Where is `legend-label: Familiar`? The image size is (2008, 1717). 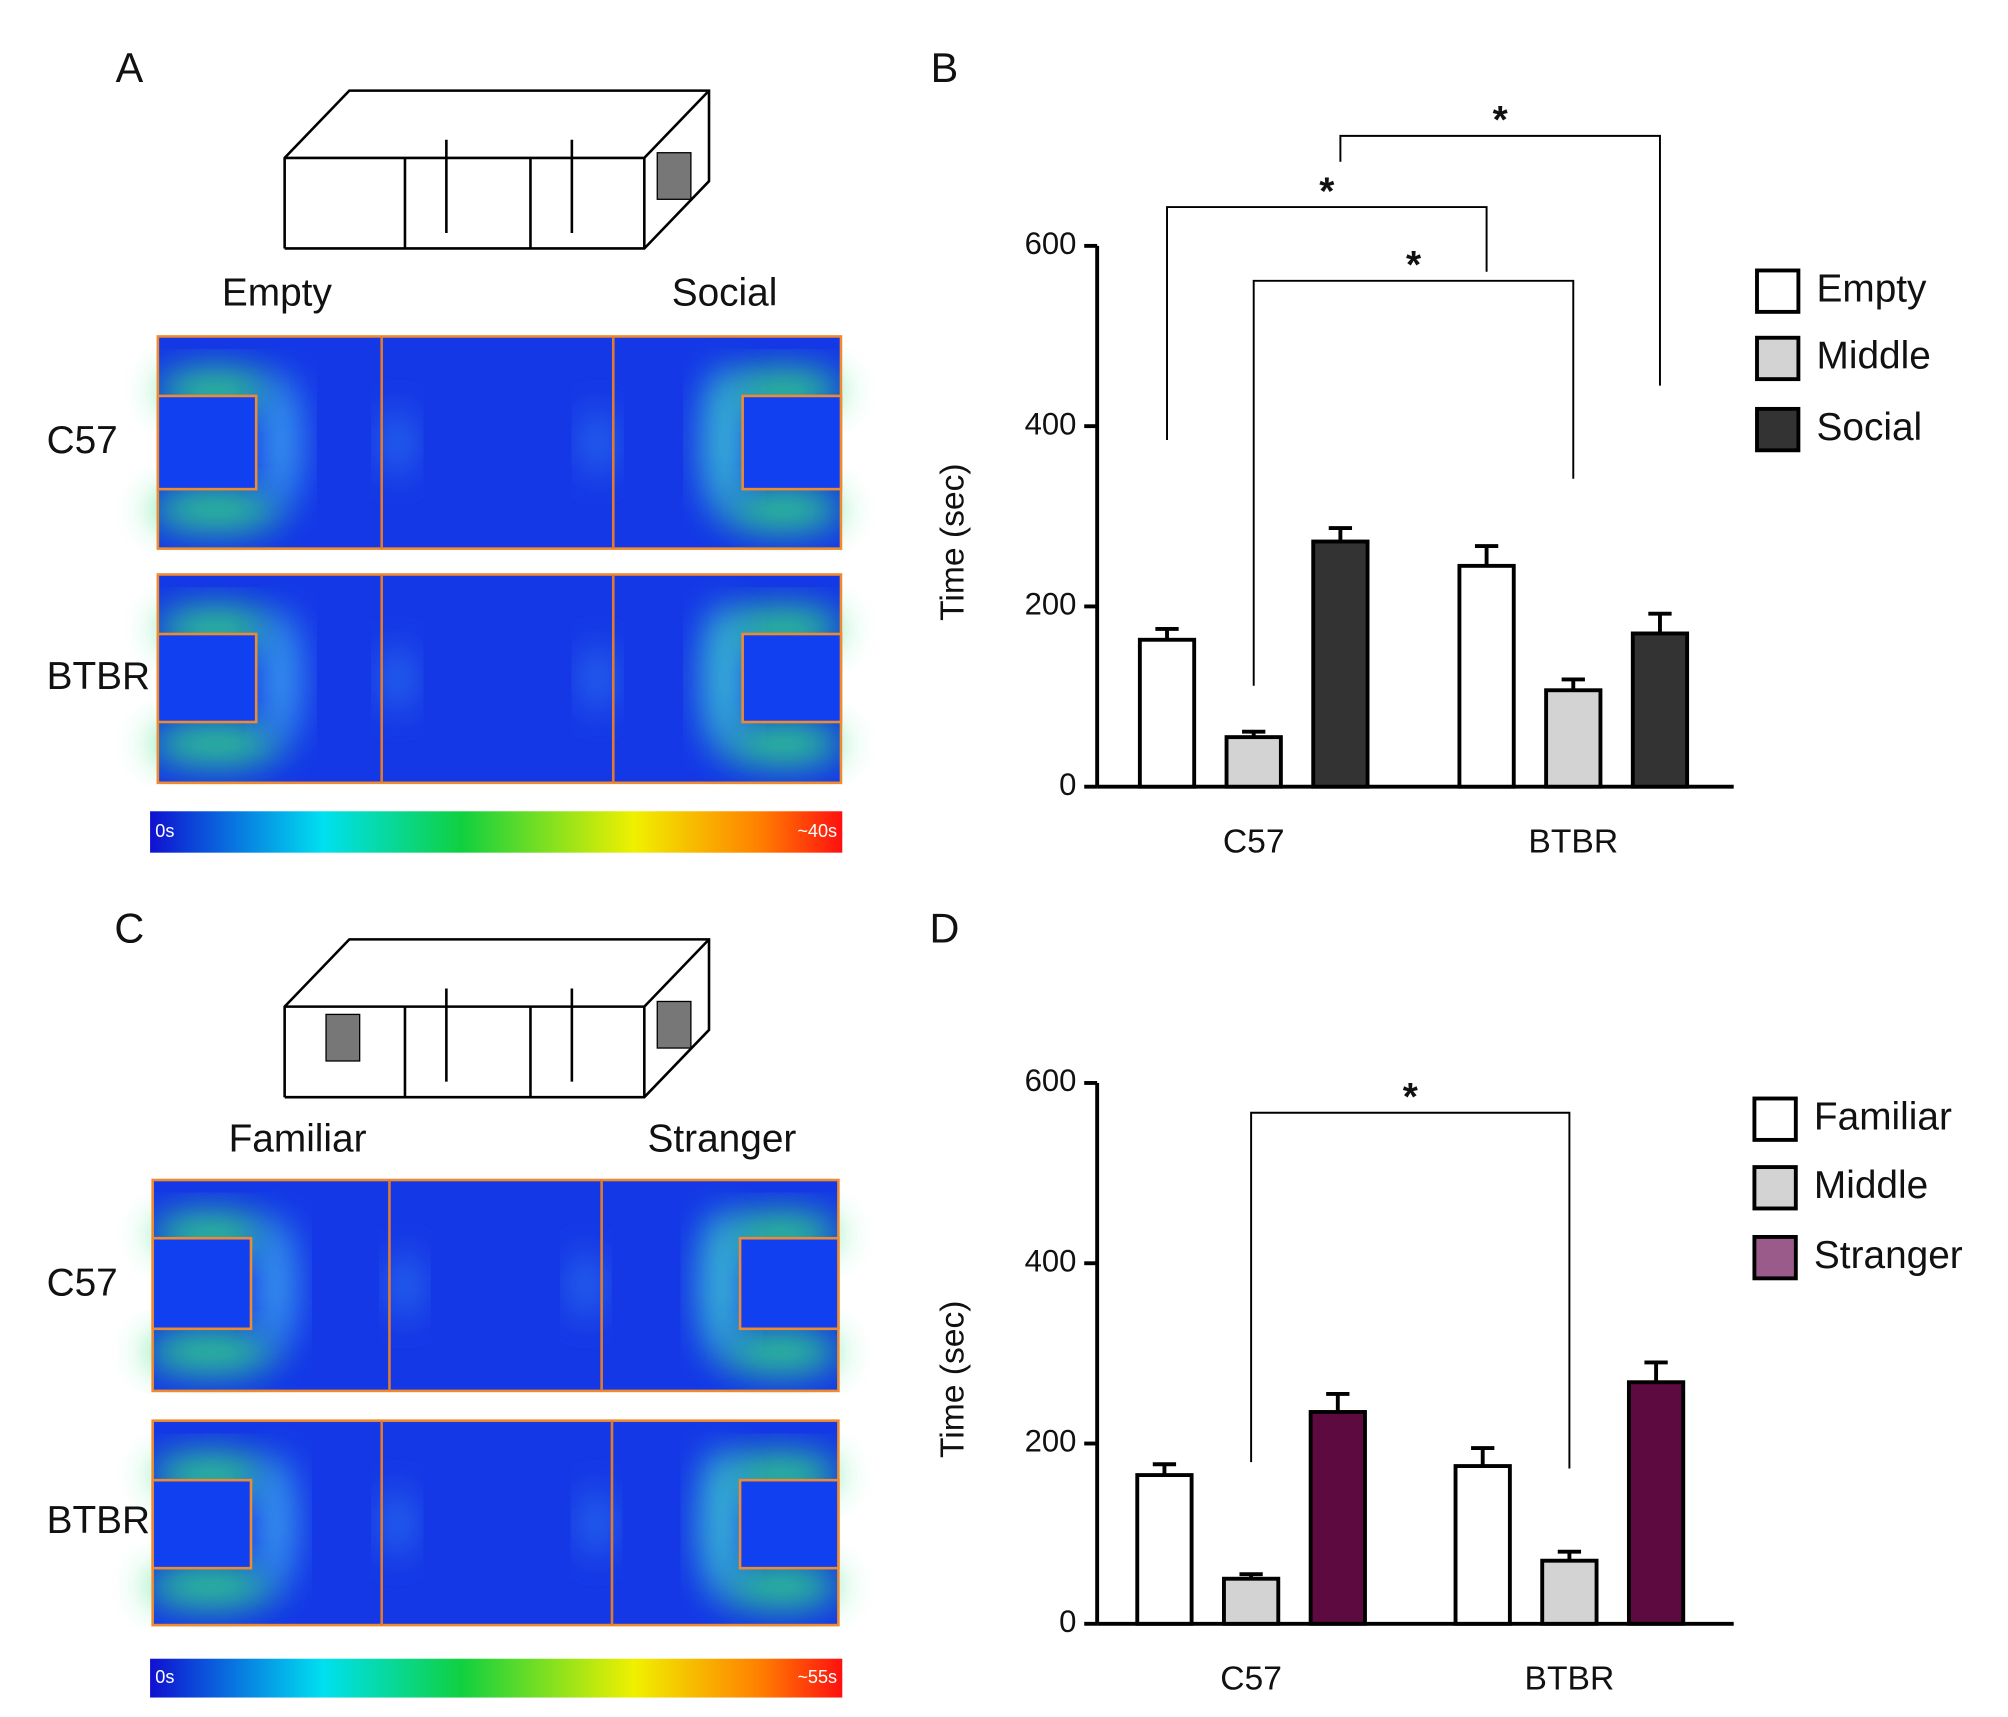
legend-label: Familiar is located at coordinates (1883, 1116).